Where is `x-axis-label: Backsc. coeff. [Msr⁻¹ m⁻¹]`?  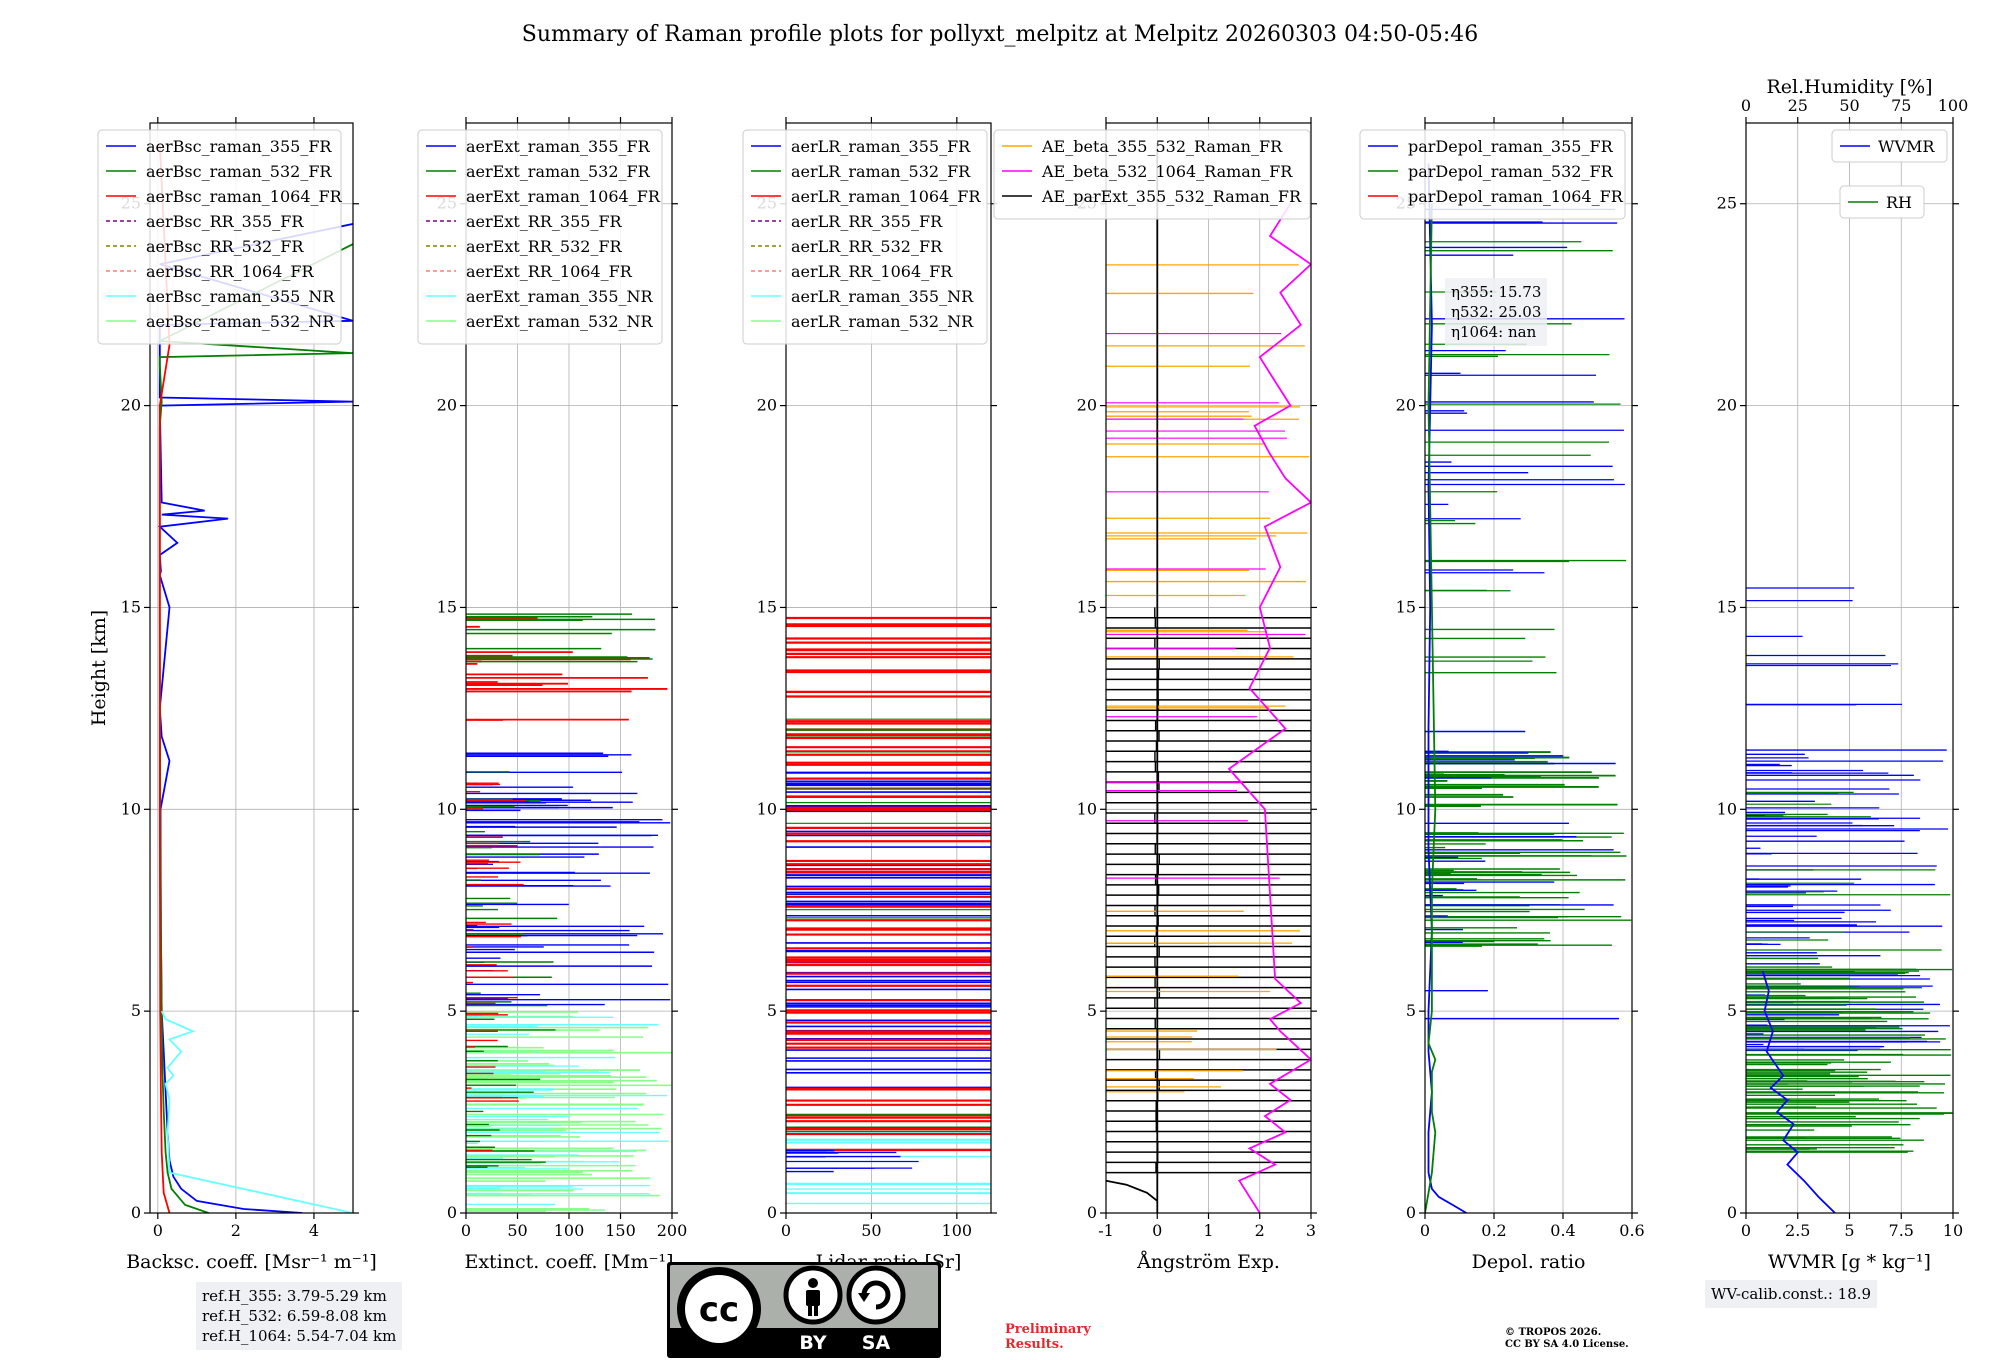 x-axis-label: Backsc. coeff. [Msr⁻¹ m⁻¹] is located at coordinates (251, 1262).